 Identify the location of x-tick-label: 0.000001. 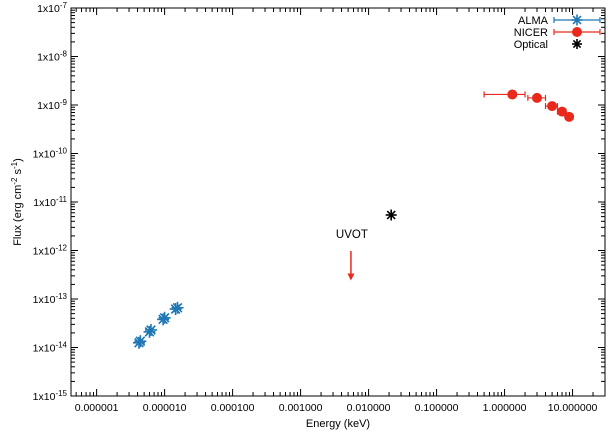
(97, 408).